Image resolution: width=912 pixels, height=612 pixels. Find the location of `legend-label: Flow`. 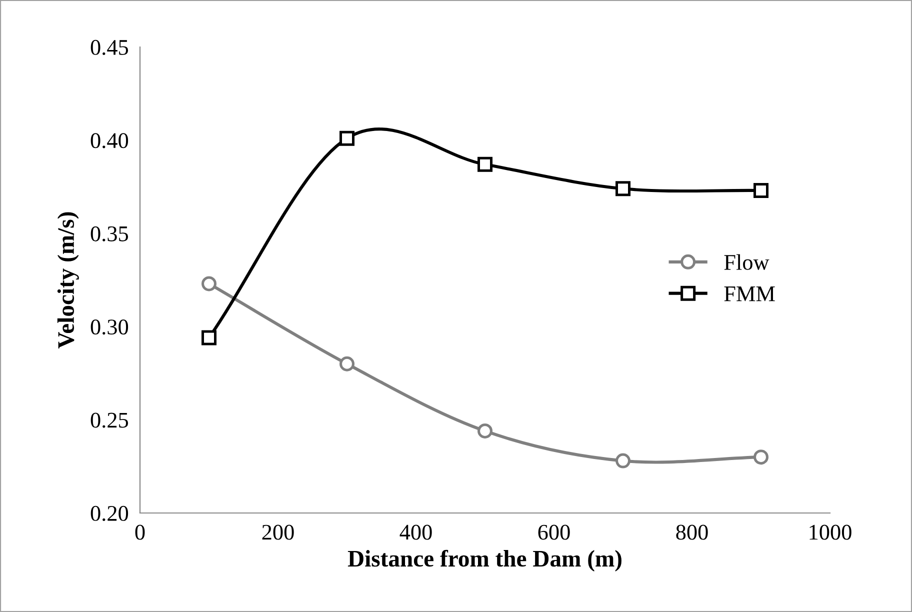

legend-label: Flow is located at coordinates (747, 262).